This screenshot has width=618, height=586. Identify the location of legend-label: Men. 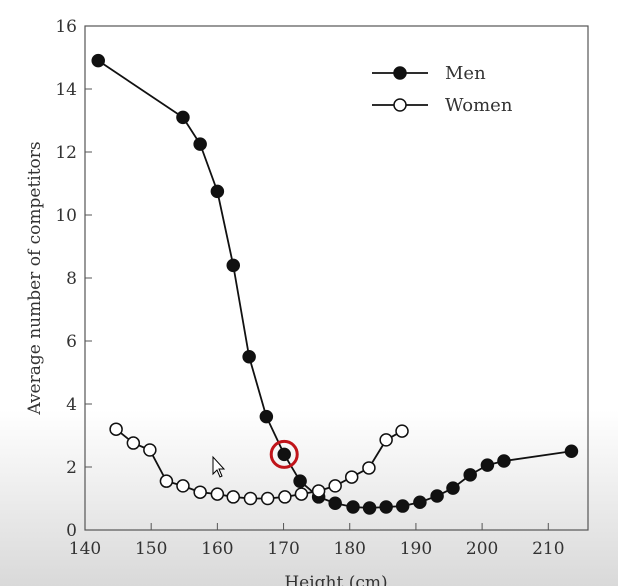
(465, 73).